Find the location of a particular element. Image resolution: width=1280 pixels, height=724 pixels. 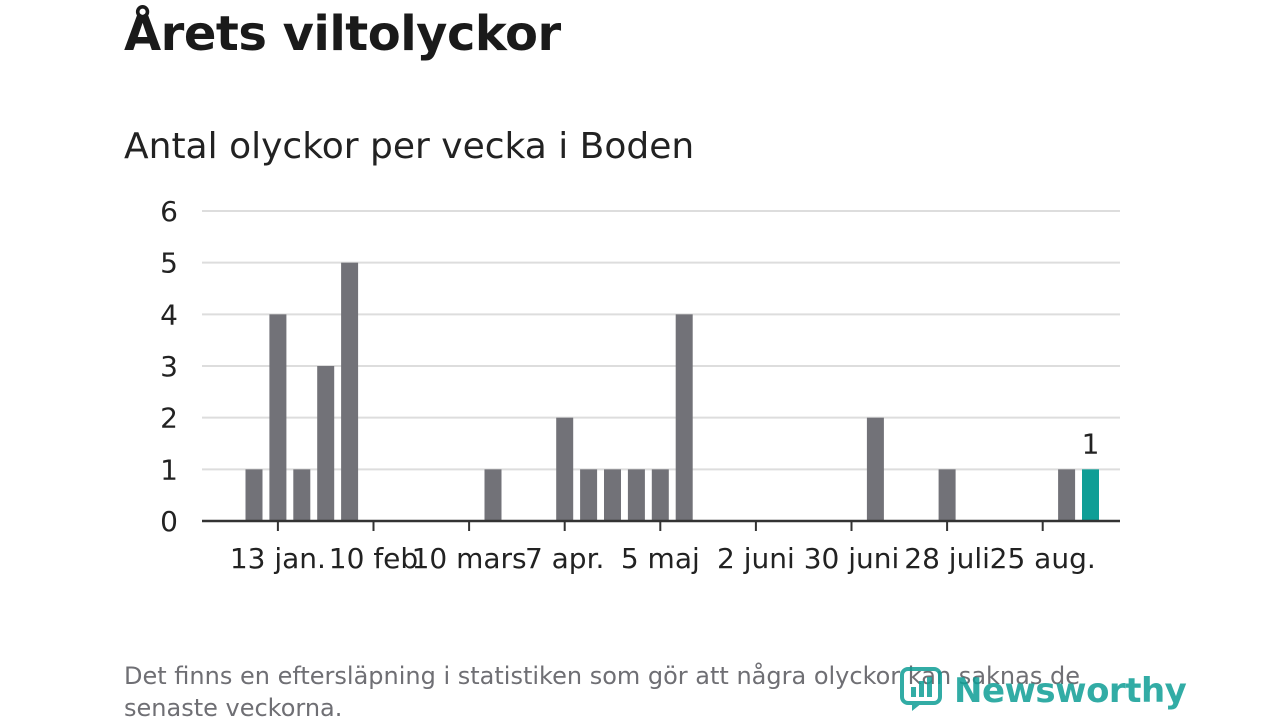

x-tick-label: 13 jan. is located at coordinates (278, 558).